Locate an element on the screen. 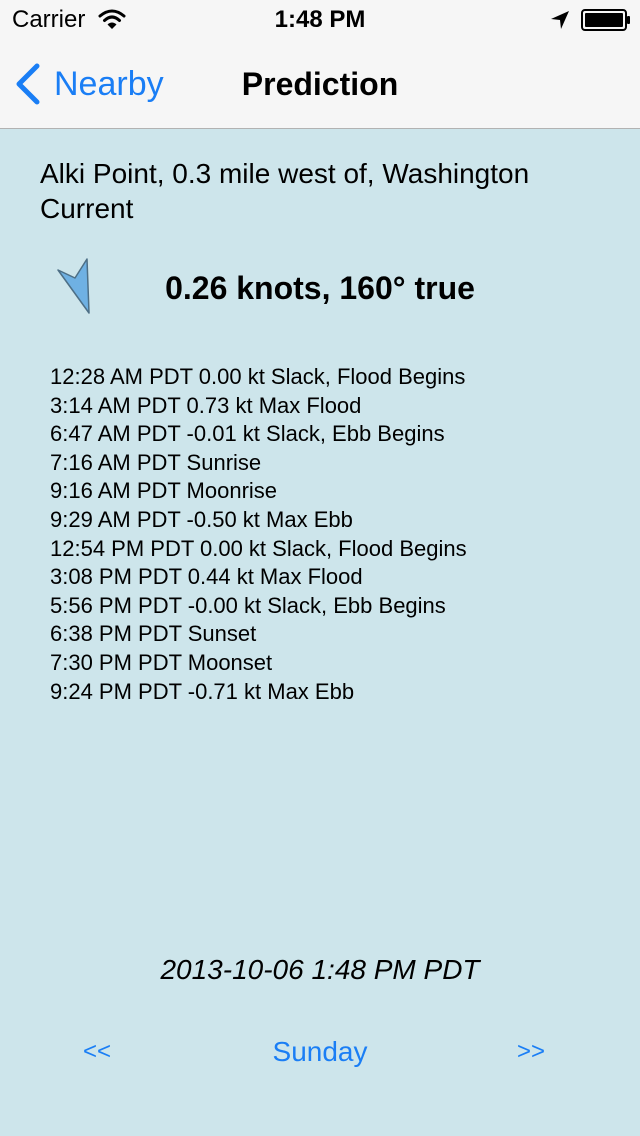  list-item: 9:29 AM PDT -0.50 kt Max Ebb is located at coordinates (201, 519).